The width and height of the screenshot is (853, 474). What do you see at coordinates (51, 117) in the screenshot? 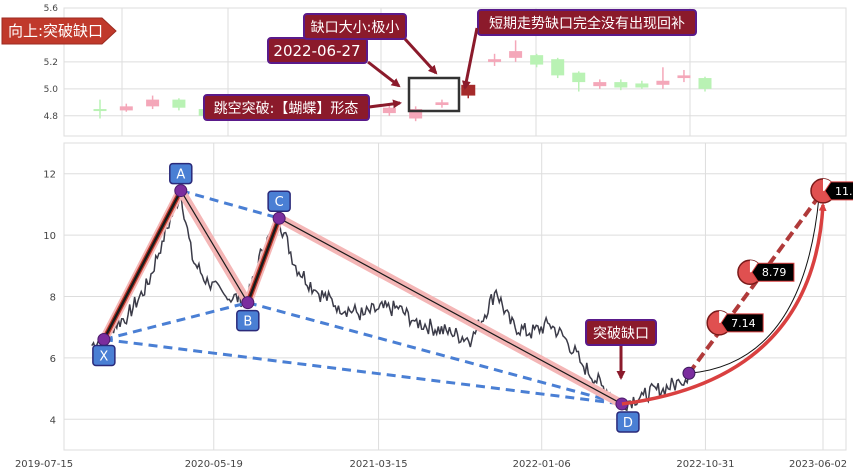
I see `candlestick-y-tick-label: 4.8` at bounding box center [51, 117].